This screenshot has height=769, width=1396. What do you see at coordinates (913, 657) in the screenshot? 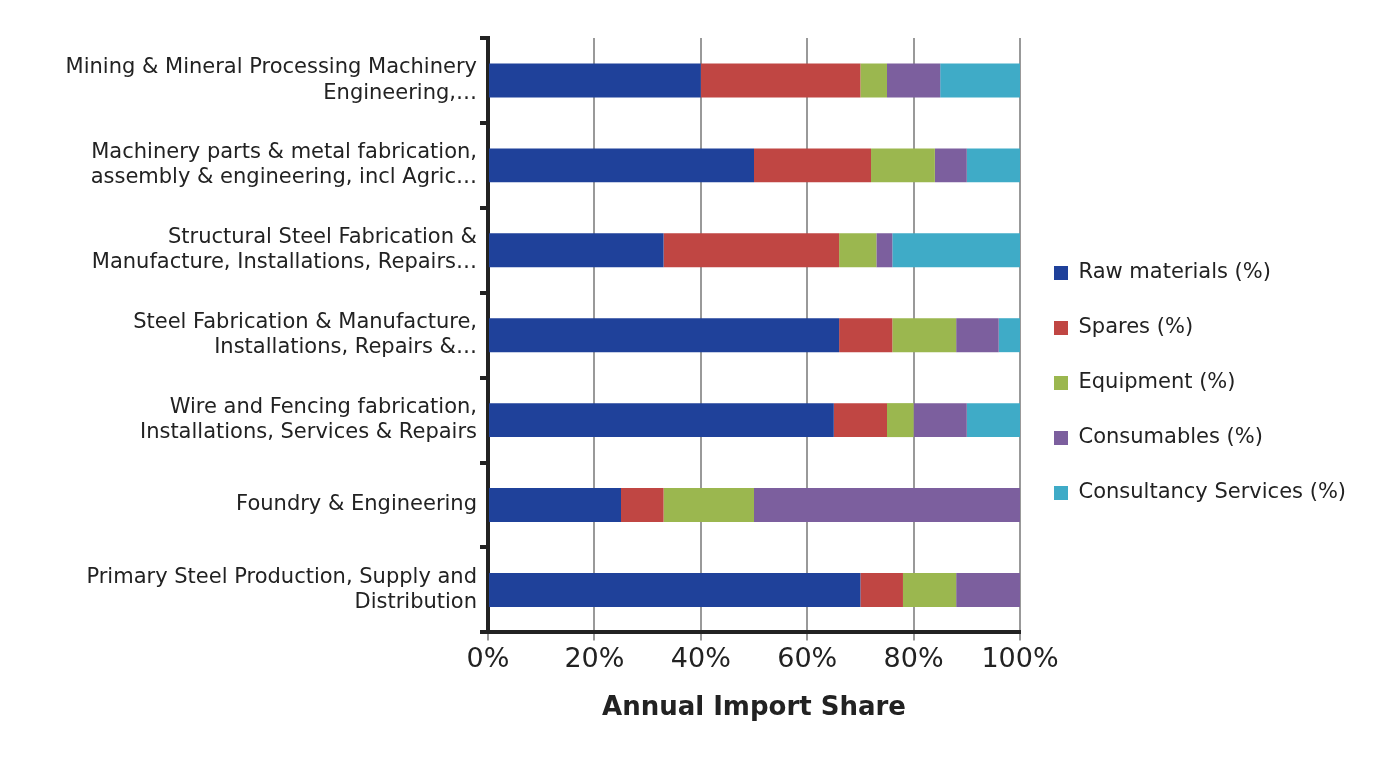
I see `x-tick-label: 80%` at bounding box center [913, 657].